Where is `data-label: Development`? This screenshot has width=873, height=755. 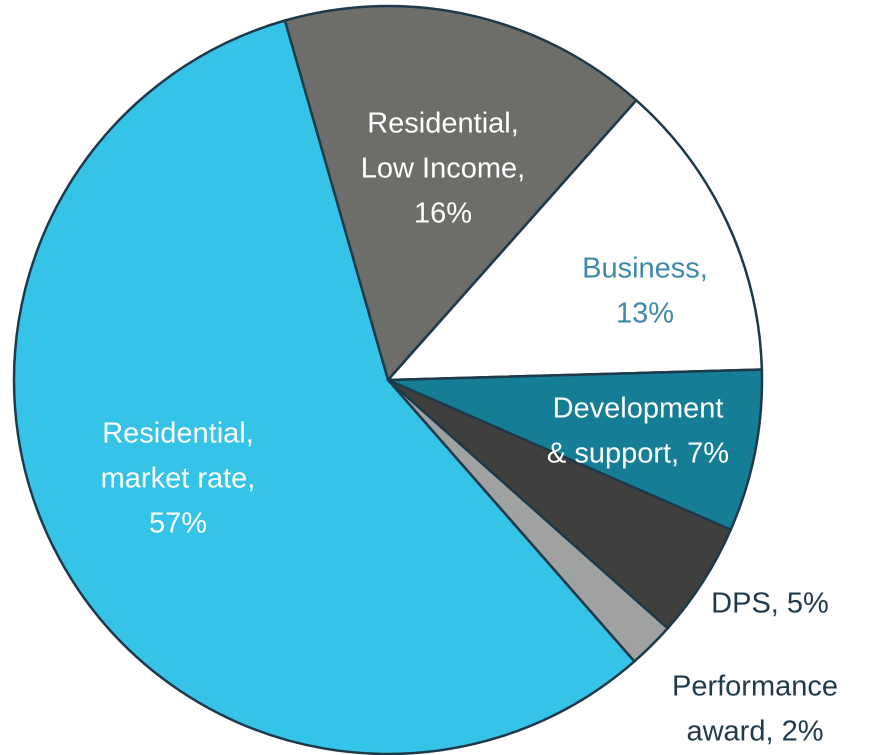 data-label: Development is located at coordinates (638, 409).